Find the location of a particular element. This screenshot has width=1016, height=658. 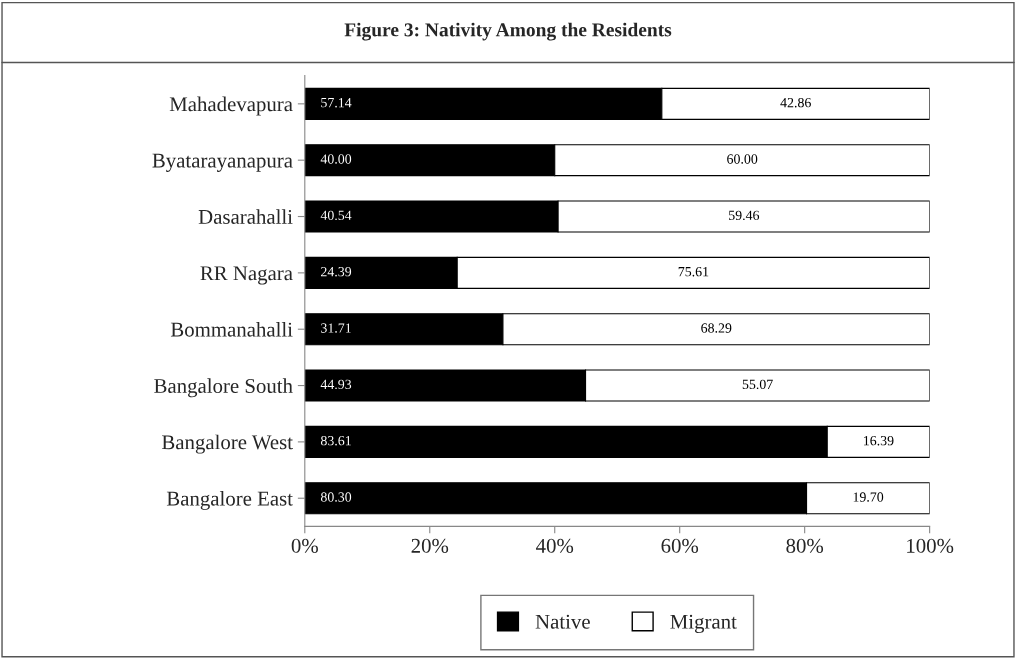

data-label: 31.71 is located at coordinates (336, 328).